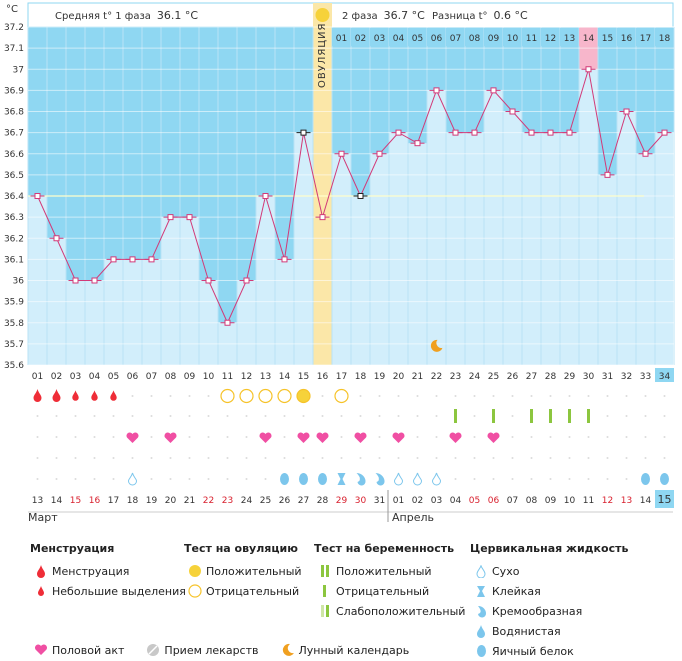  What do you see at coordinates (646, 501) in the screenshot?
I see `date-label: 14` at bounding box center [646, 501].